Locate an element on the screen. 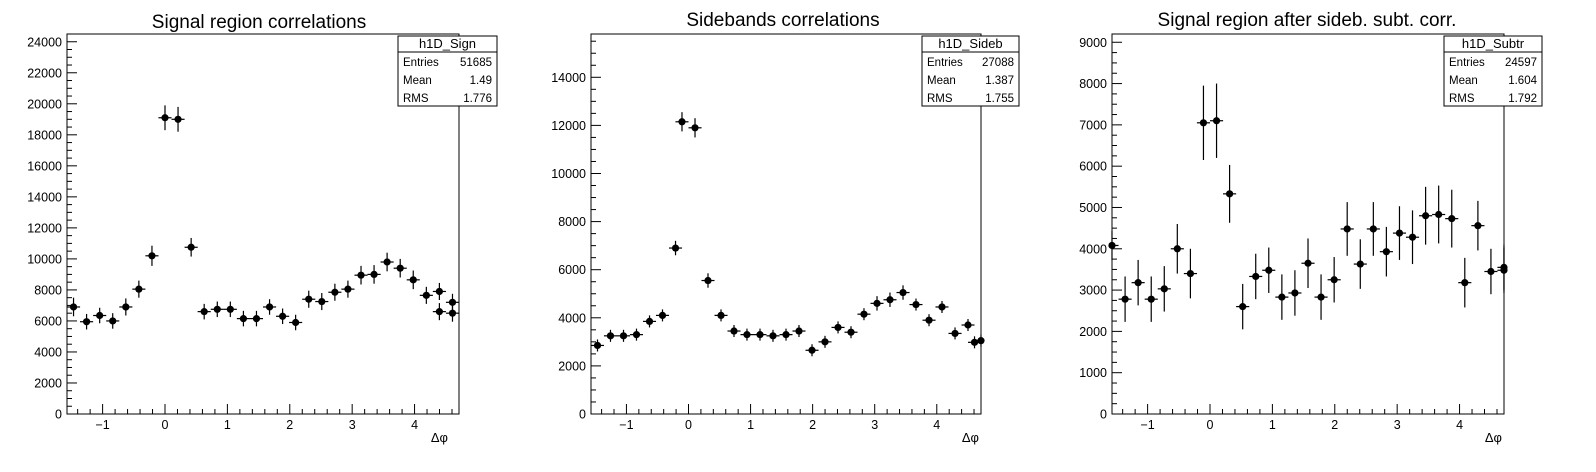  y-tick-label: 10000 is located at coordinates (44, 259).